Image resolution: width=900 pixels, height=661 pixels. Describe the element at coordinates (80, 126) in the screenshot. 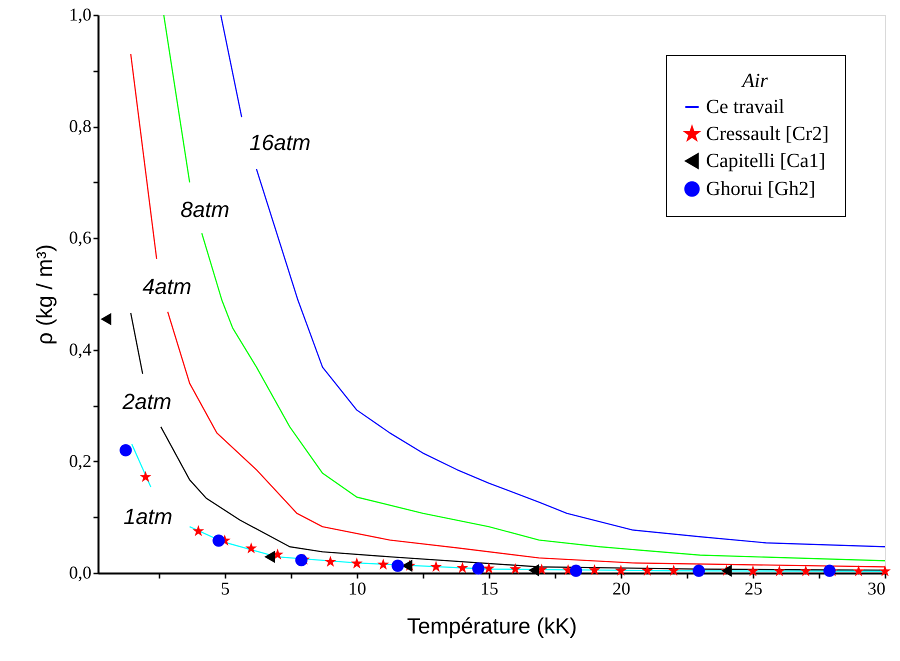

I see `y-tick-label: 0,8` at that location.